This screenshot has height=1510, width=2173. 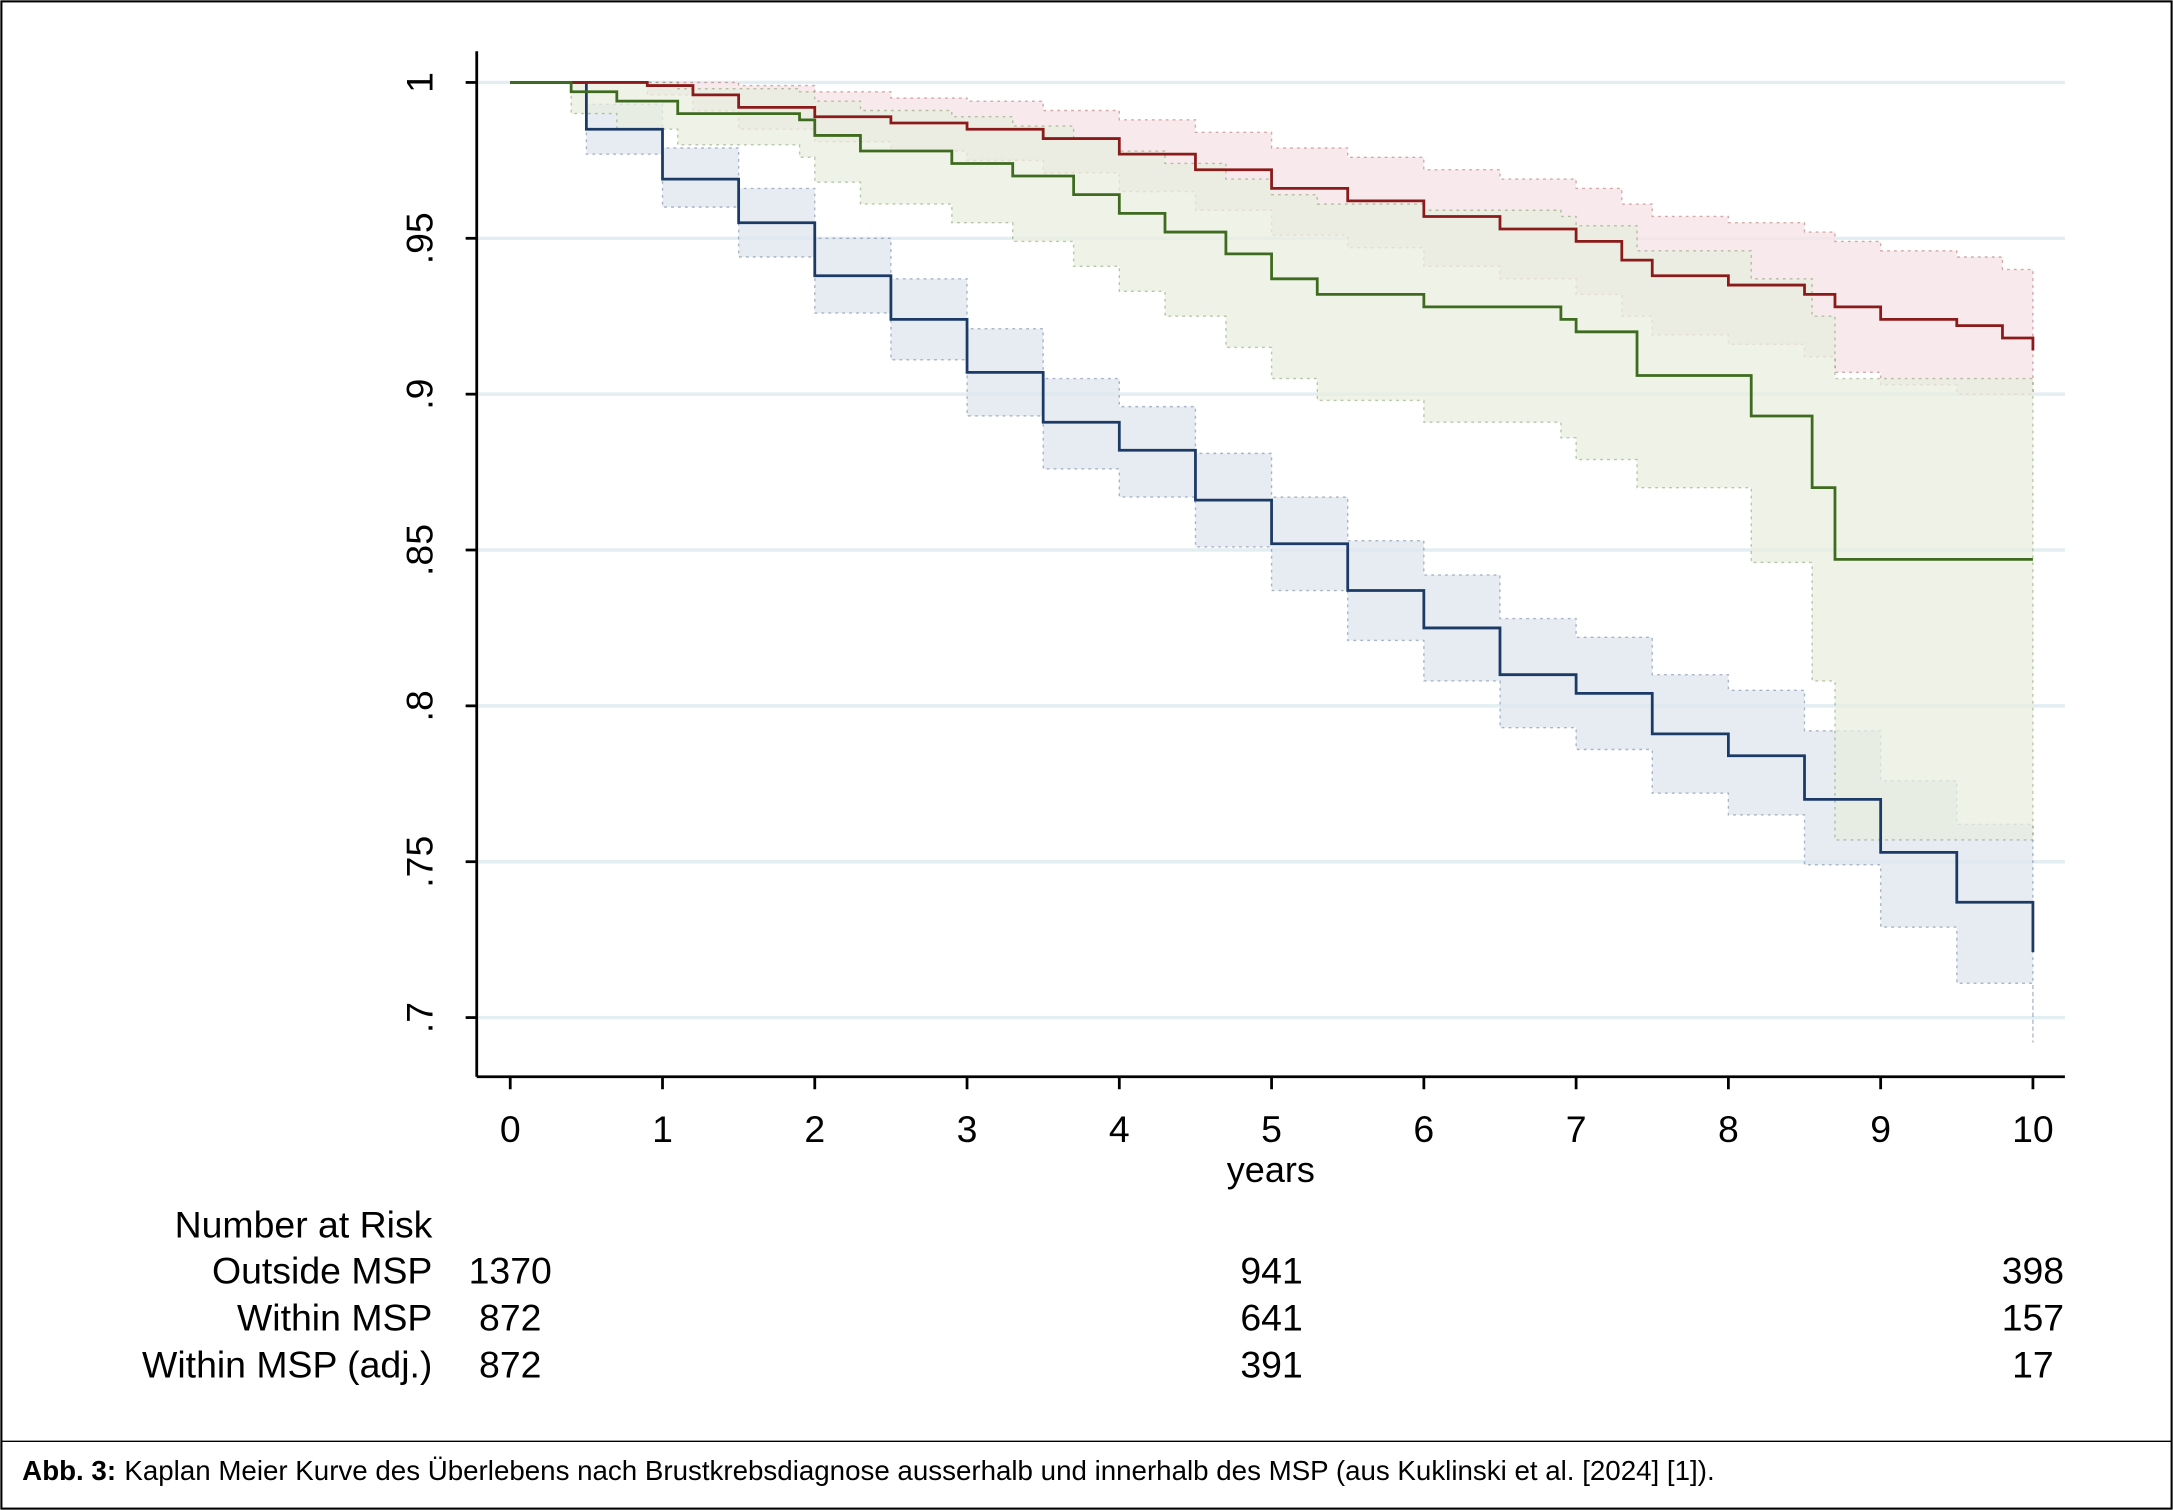 I want to click on x-tick-label: 10, so click(x=2033, y=1129).